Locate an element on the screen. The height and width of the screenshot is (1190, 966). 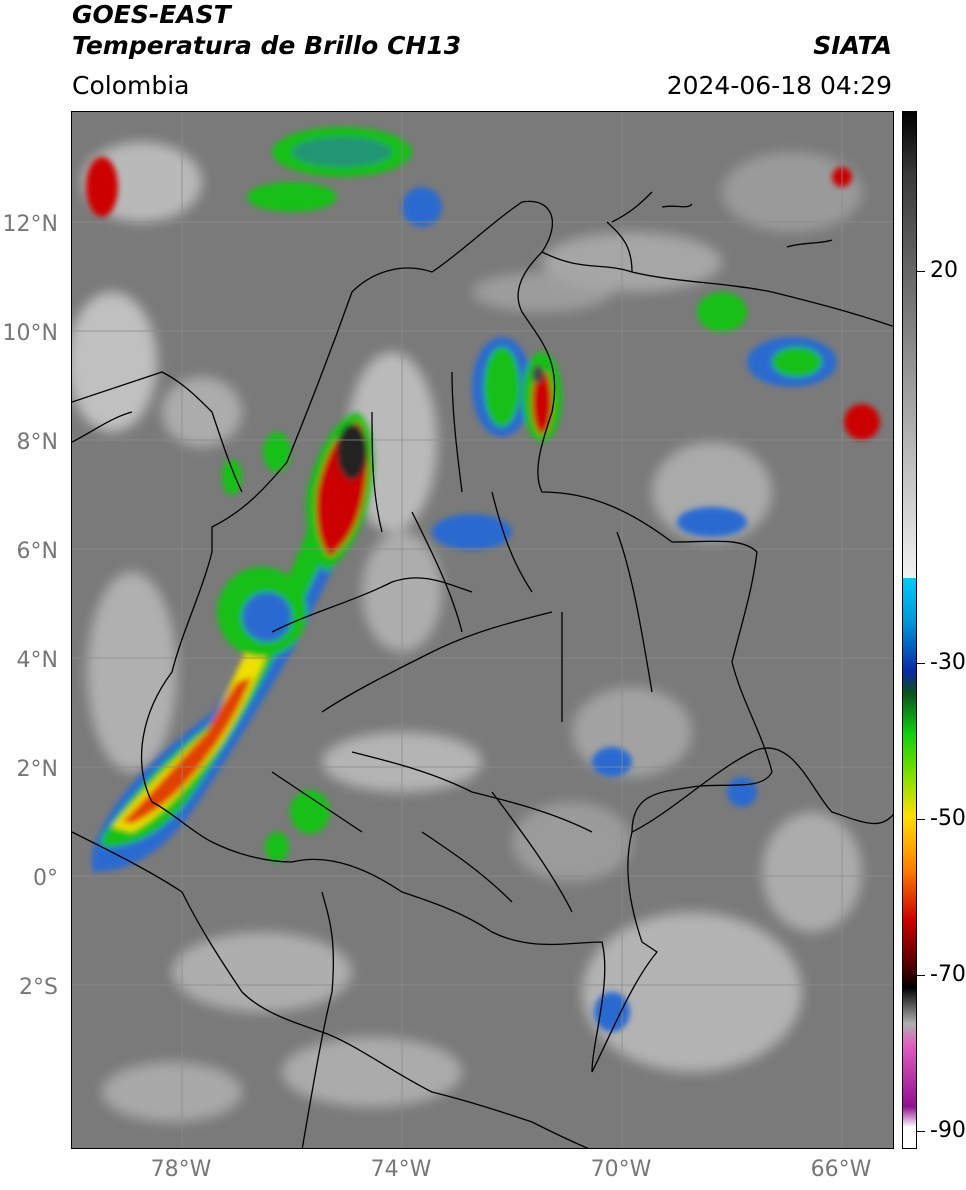
lat-label-2s: 2°S is located at coordinates (38, 987).